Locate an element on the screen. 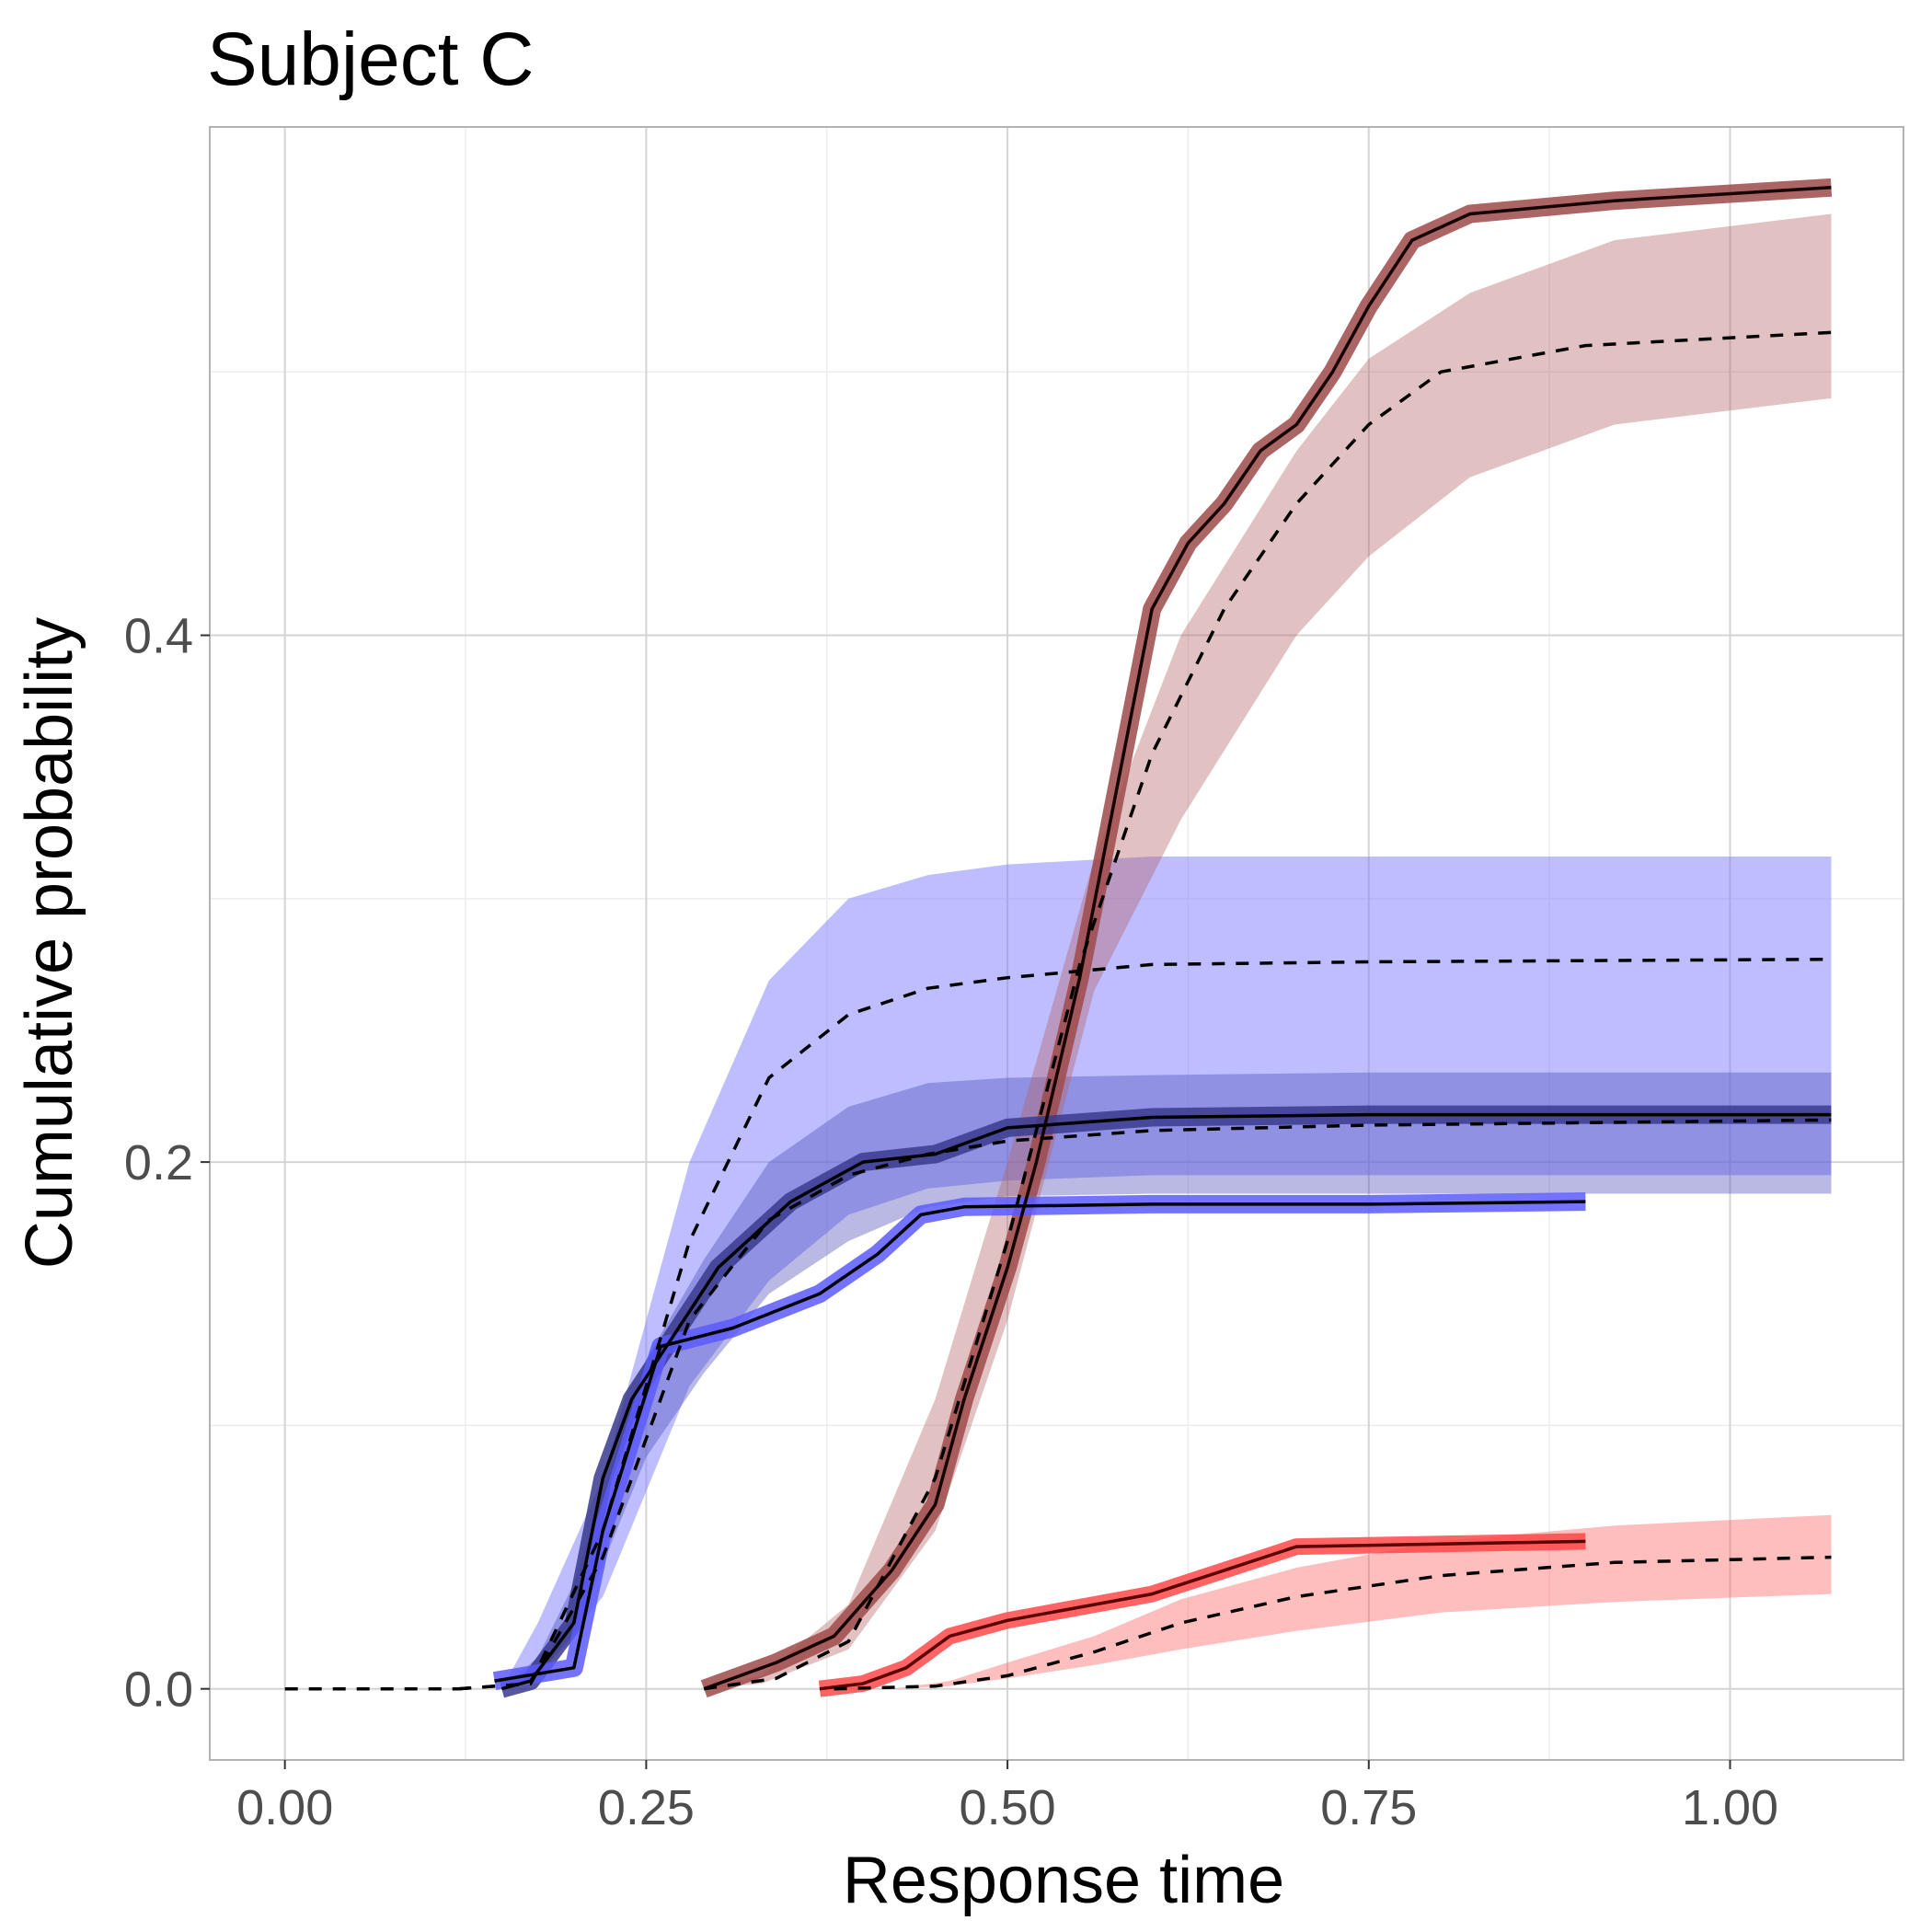 This screenshot has height=1932, width=1932. y-tick-label: 0.4 is located at coordinates (158, 636).